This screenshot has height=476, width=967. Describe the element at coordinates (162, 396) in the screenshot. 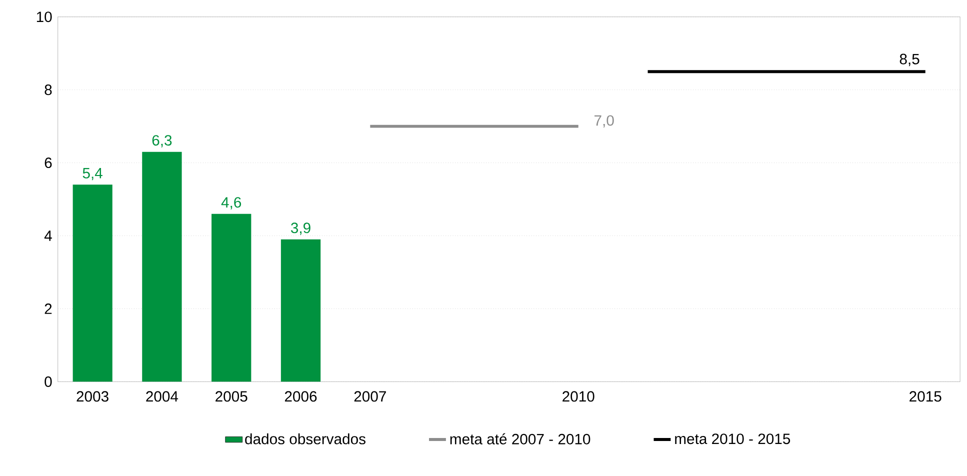

I see `x-tick-label: 2004` at that location.